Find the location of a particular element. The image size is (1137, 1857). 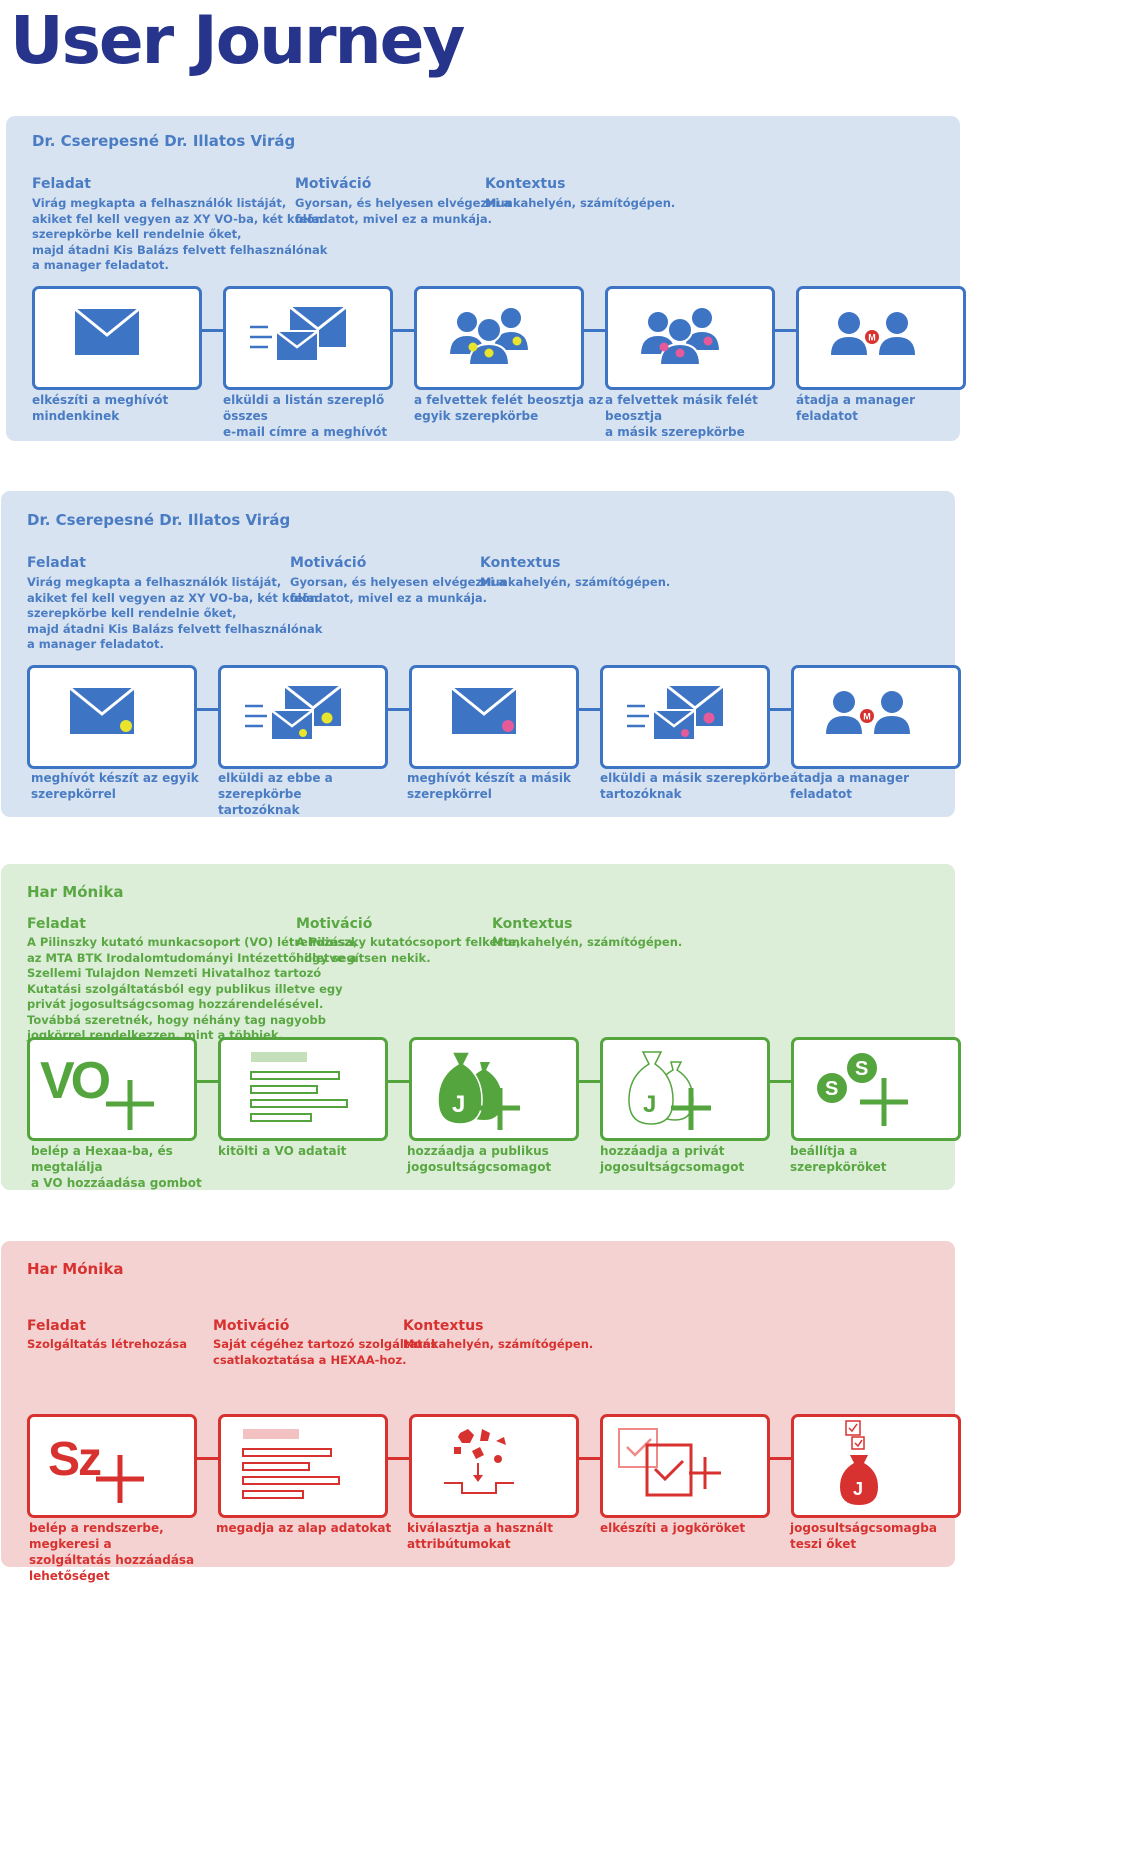

envelope-yellow-icon is located at coordinates (102, 710).